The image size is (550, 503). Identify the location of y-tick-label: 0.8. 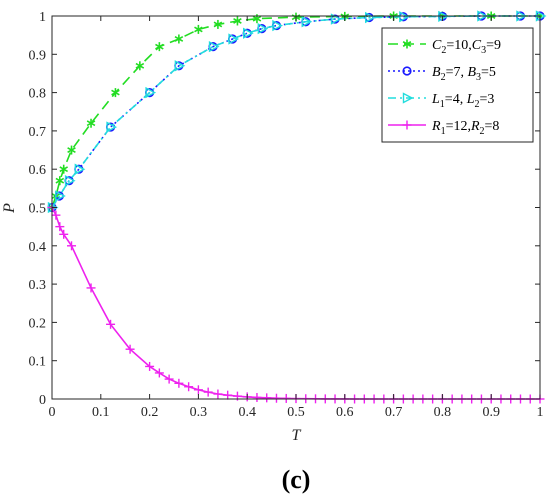
(38, 94).